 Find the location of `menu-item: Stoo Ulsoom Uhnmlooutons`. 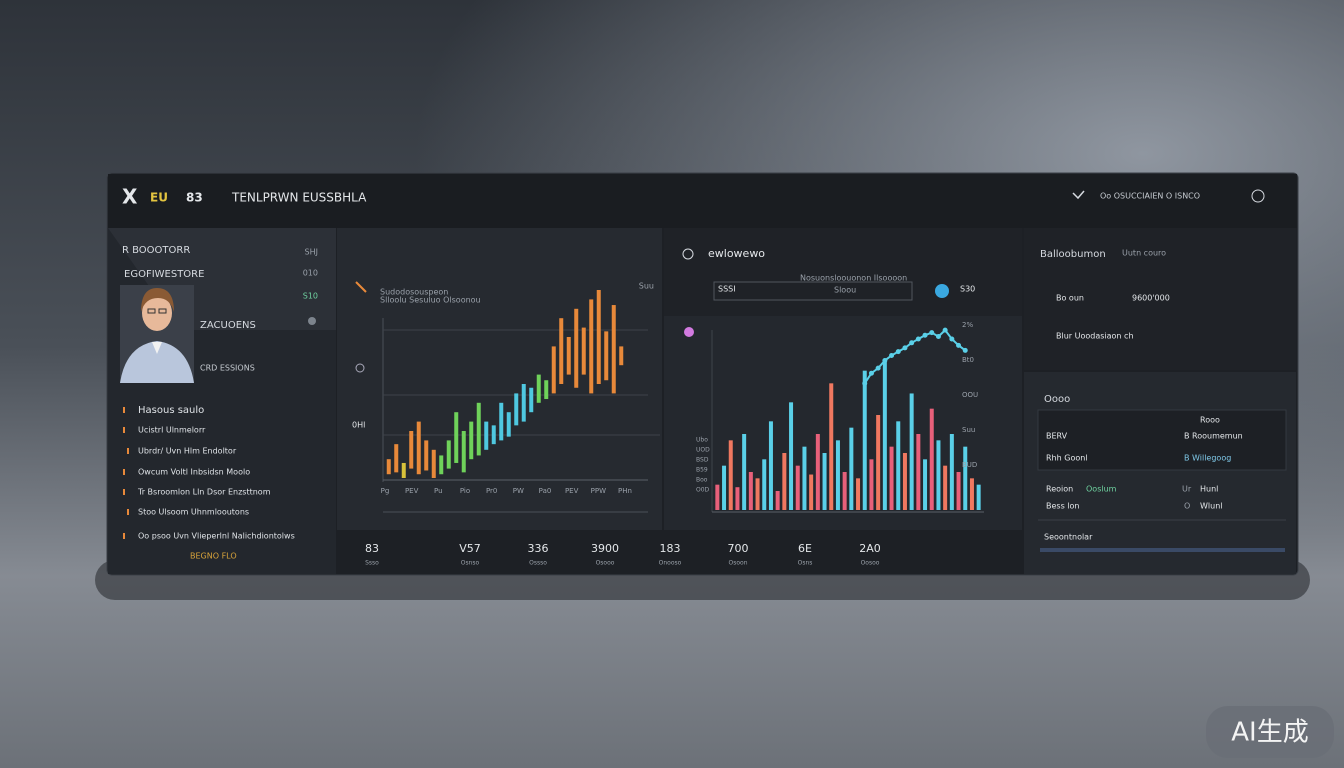

menu-item: Stoo Ulsoom Uhnmlooutons is located at coordinates (193, 512).